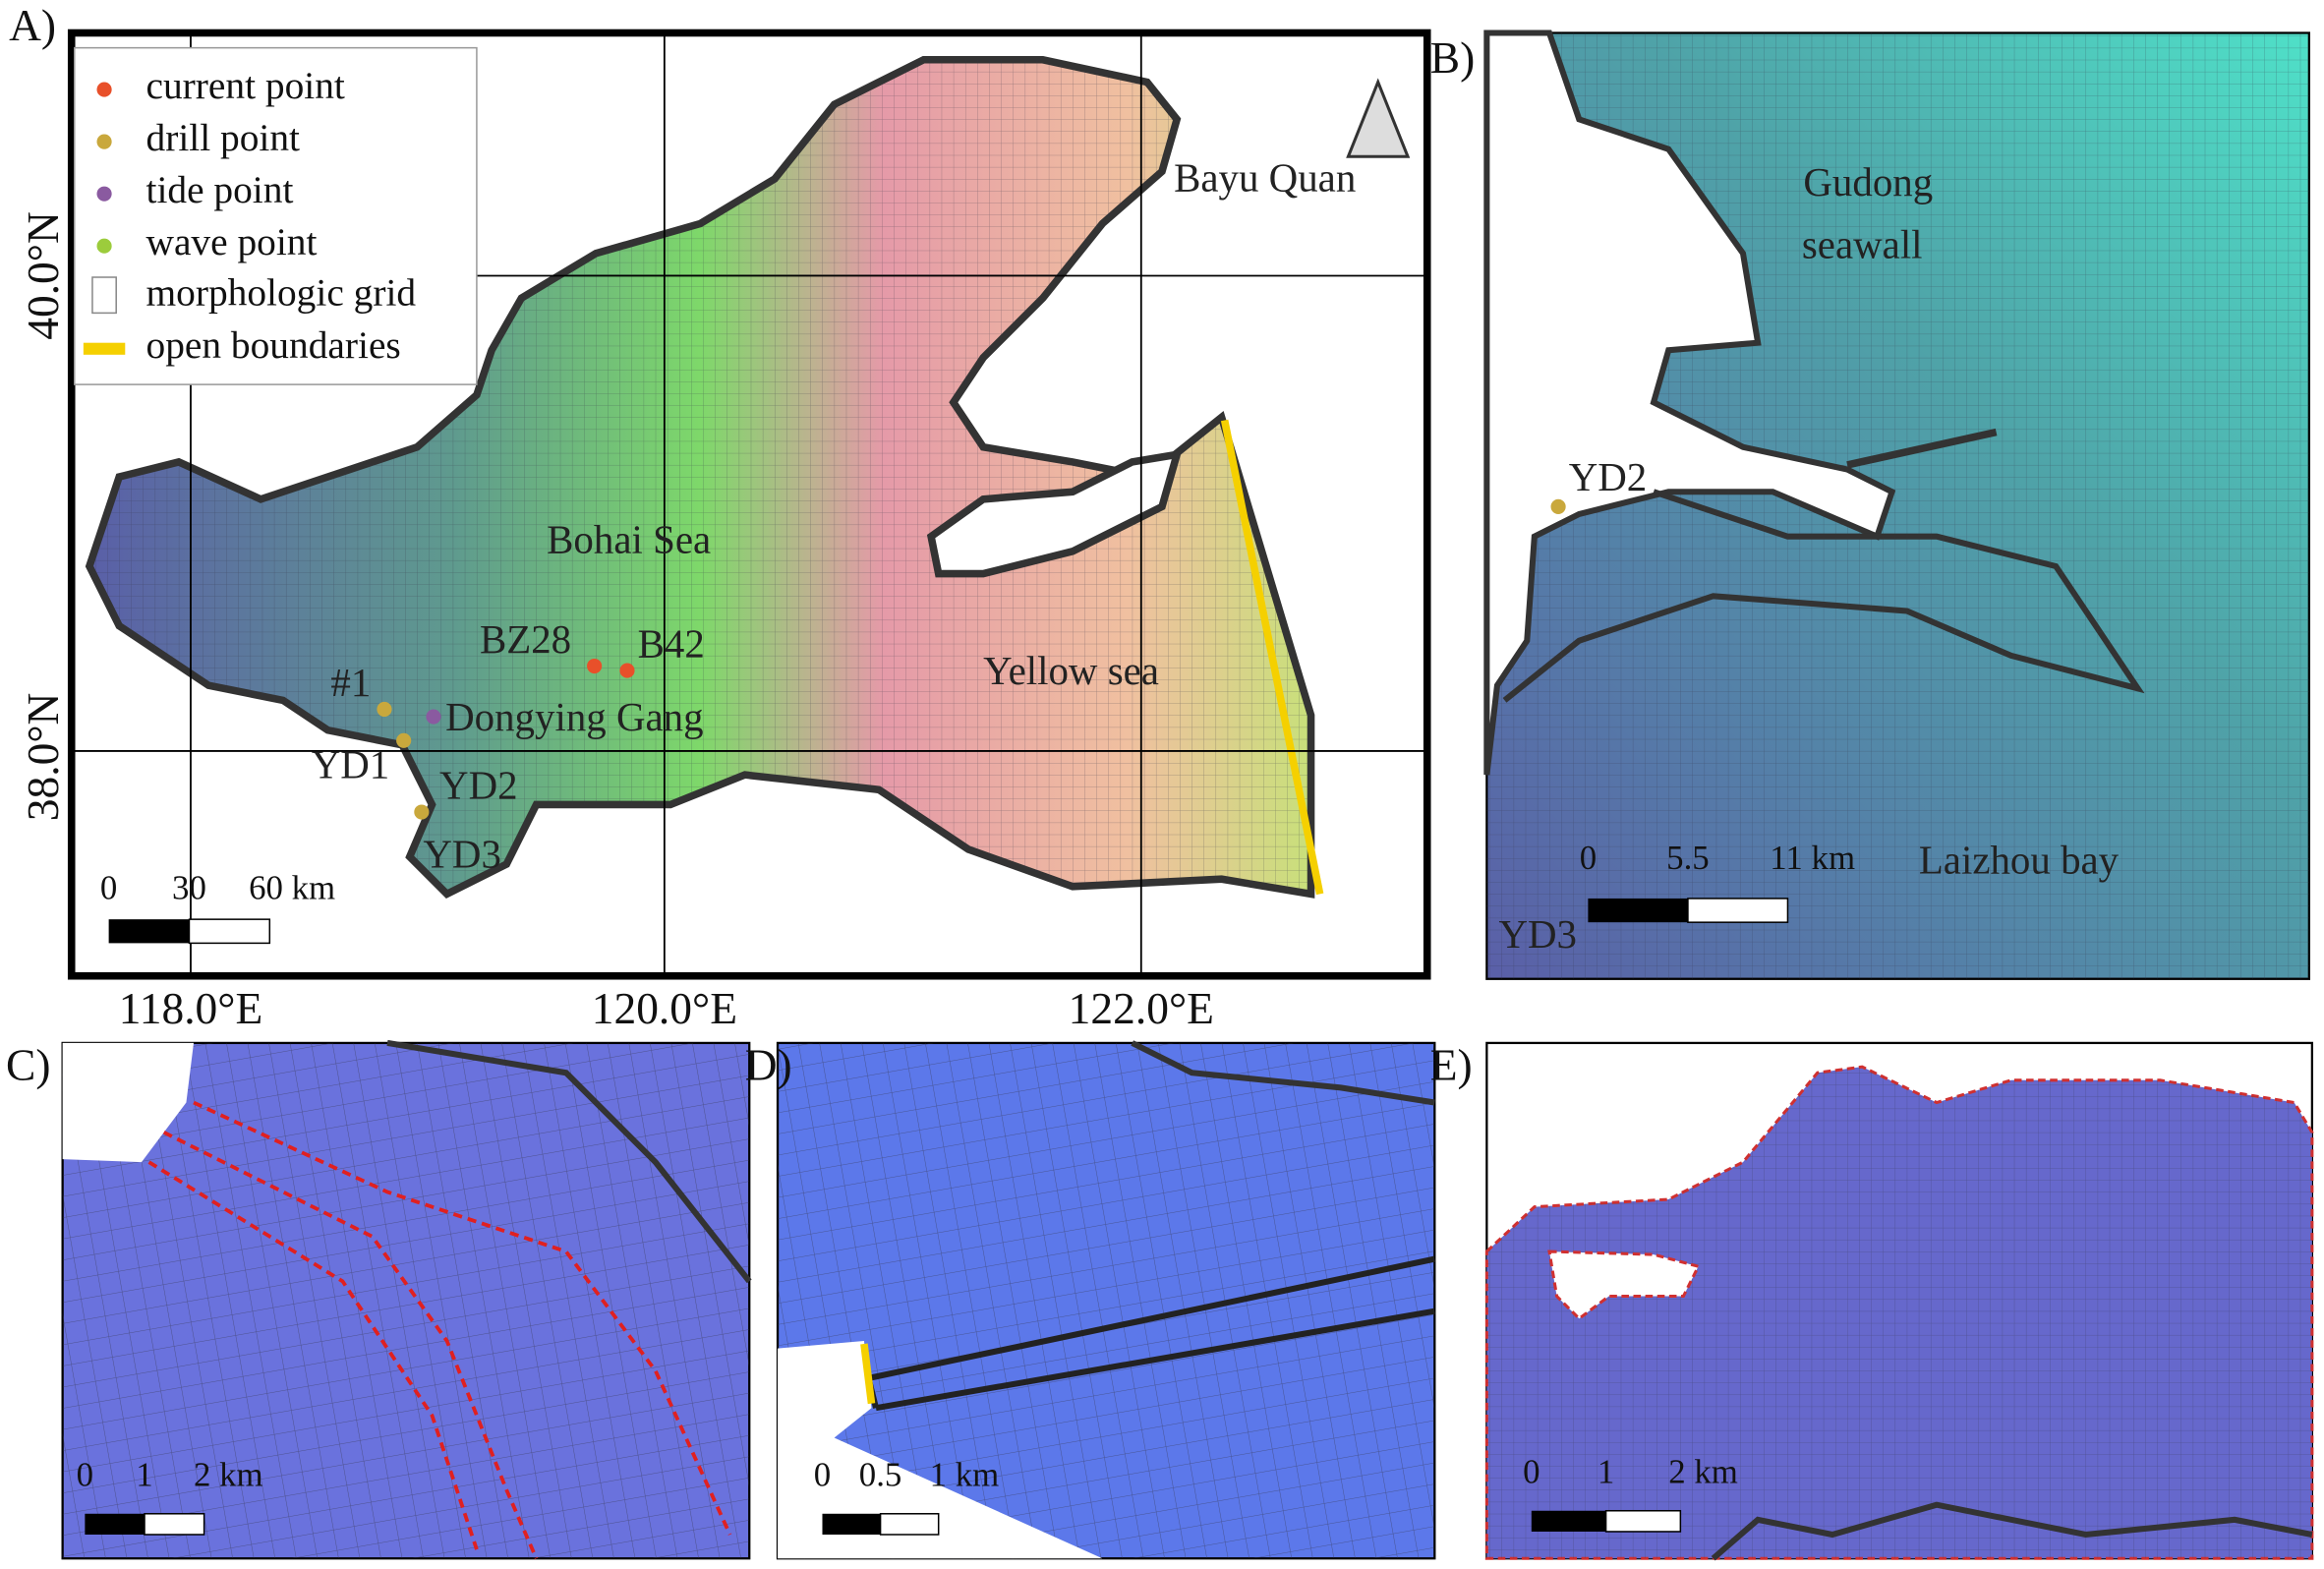 The height and width of the screenshot is (1569, 2324). I want to click on place-label: Laizhou bay, so click(2019, 860).